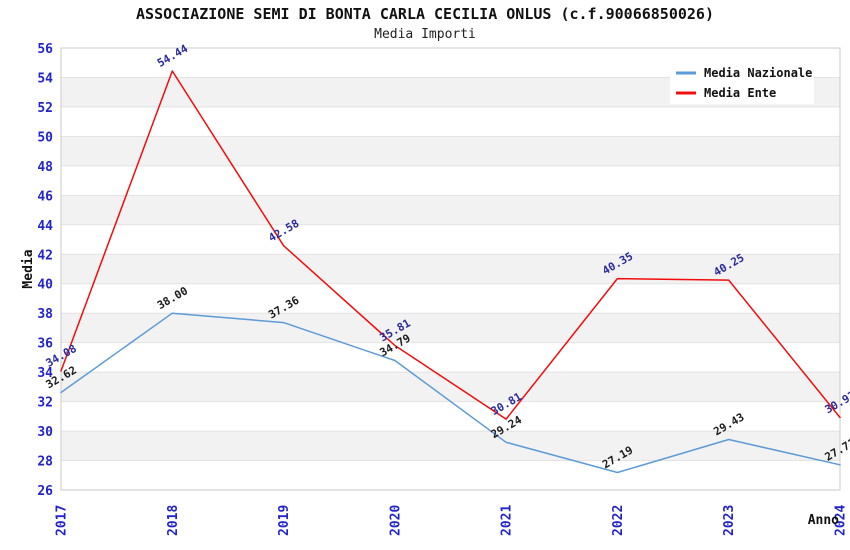 The width and height of the screenshot is (850, 550). Describe the element at coordinates (395, 520) in the screenshot. I see `x-tick-label: 2020` at that location.